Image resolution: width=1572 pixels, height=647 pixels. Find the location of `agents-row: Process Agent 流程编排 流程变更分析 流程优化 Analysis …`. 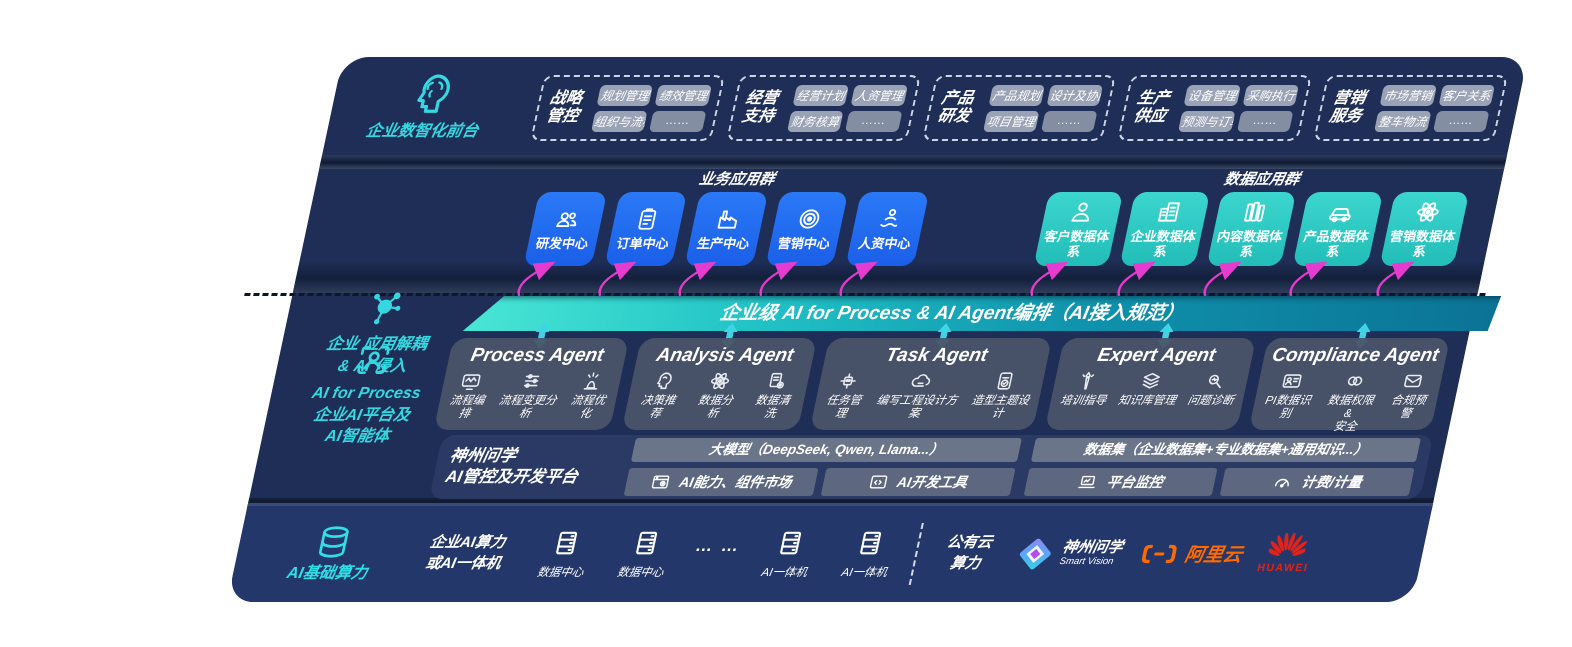

agents-row: Process Agent 流程编排 流程变更分析 流程优化 Analysis … is located at coordinates (942, 385).